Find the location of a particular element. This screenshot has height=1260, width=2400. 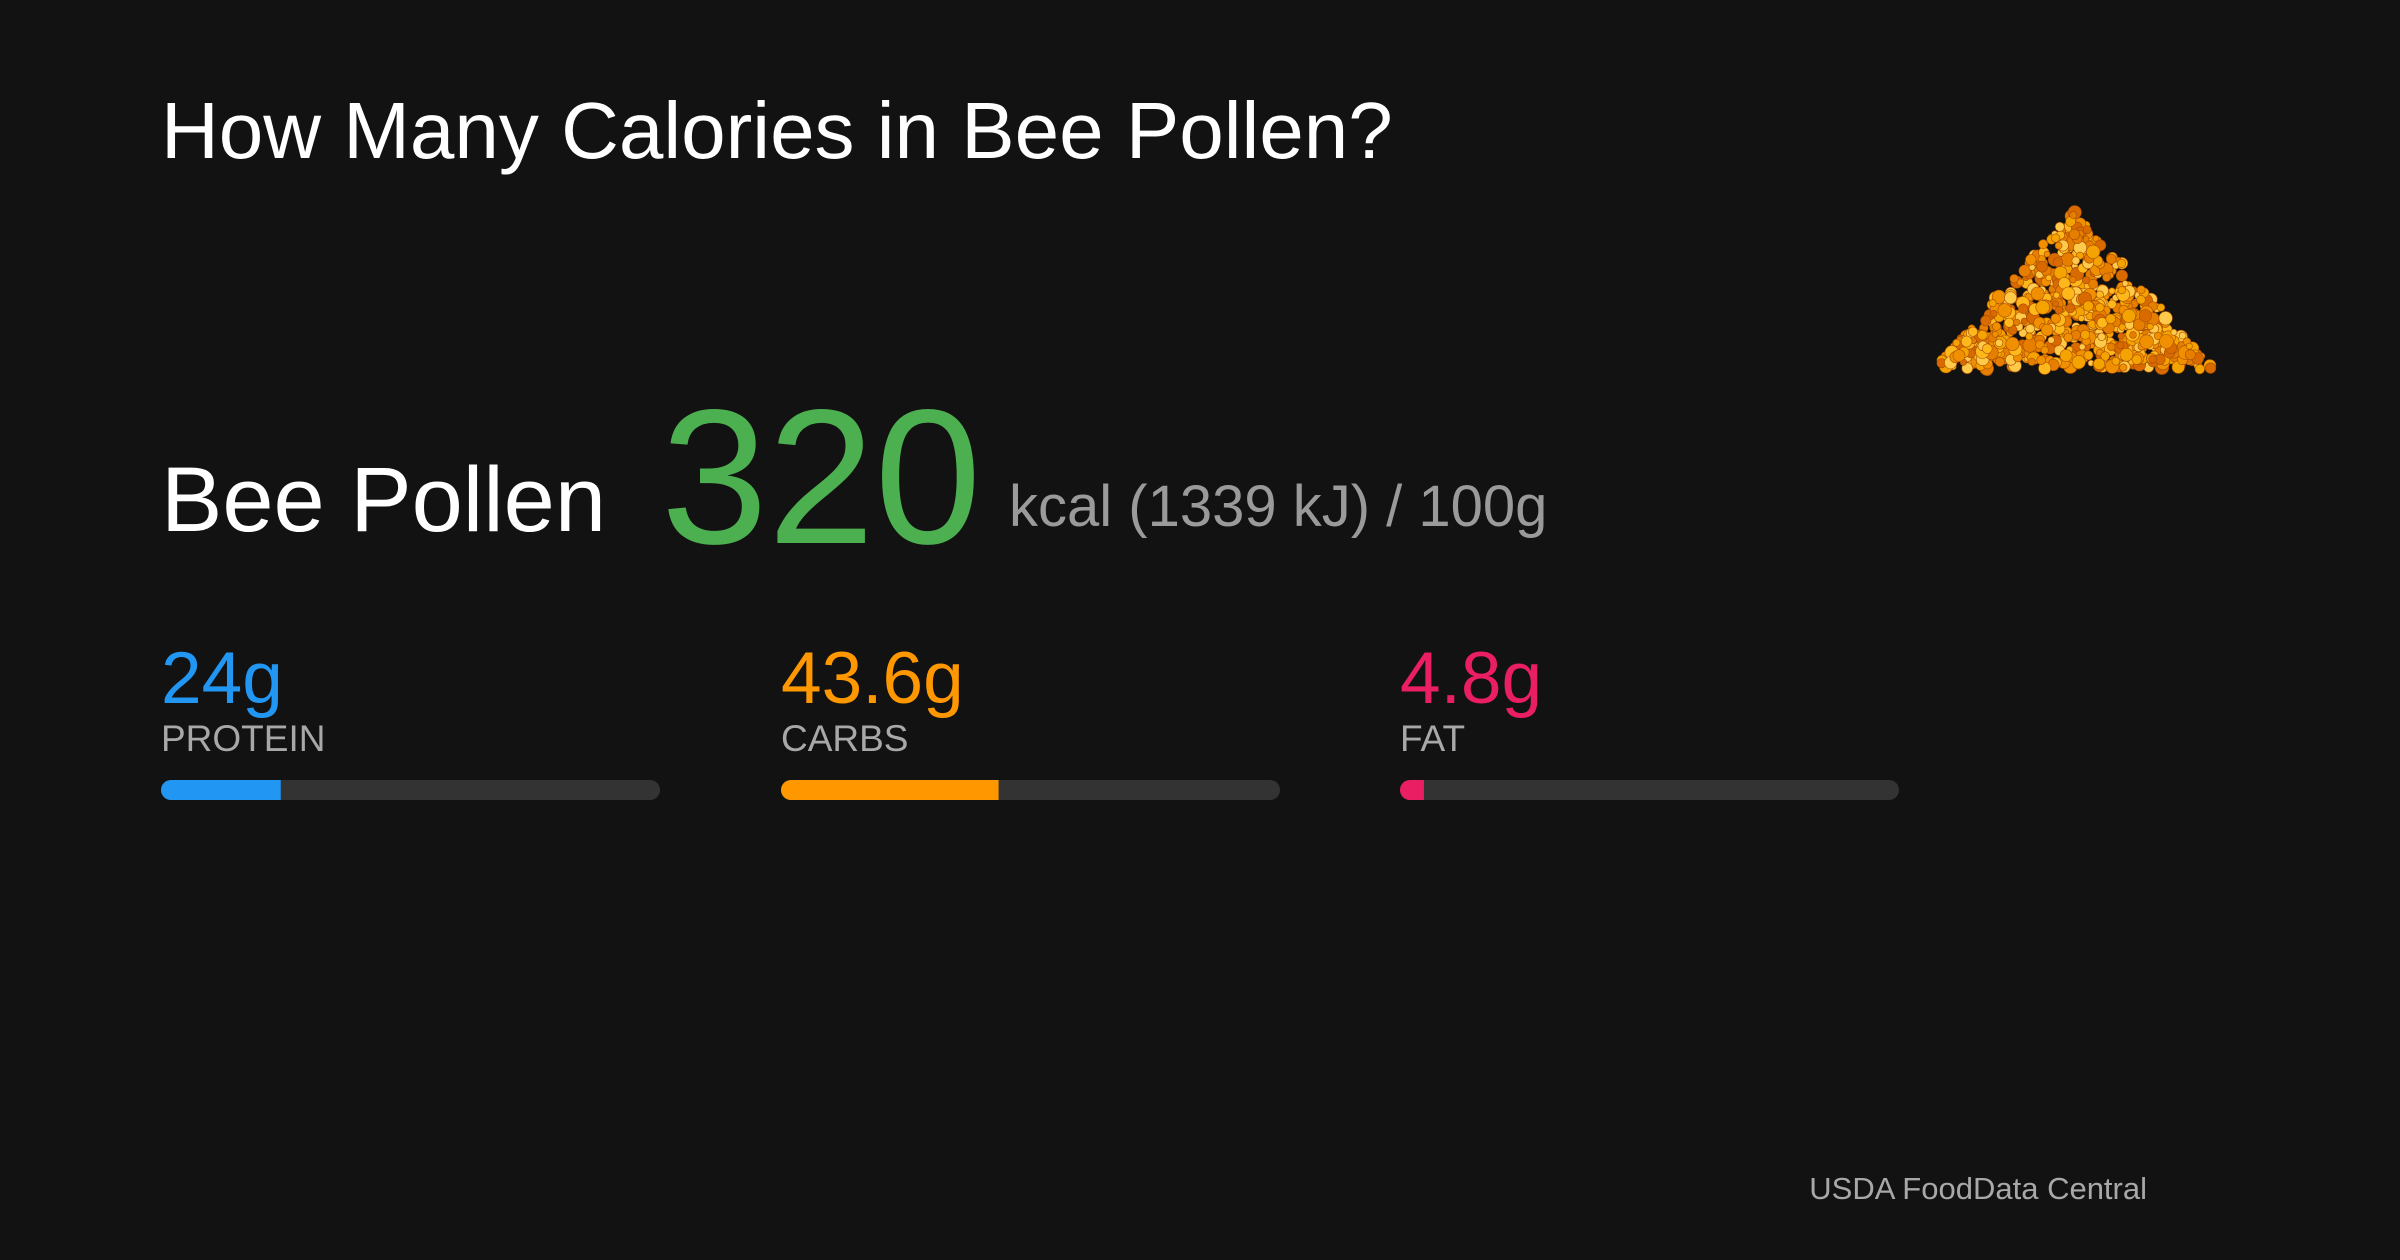

title: How Many Calories in Bee Pollen? is located at coordinates (777, 130).